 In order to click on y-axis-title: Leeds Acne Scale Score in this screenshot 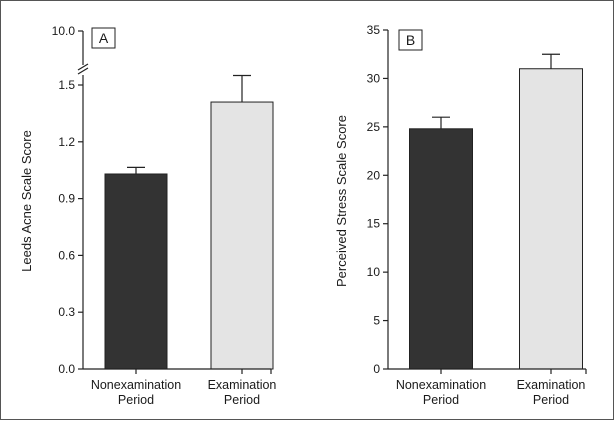, I will do `click(26, 201)`.